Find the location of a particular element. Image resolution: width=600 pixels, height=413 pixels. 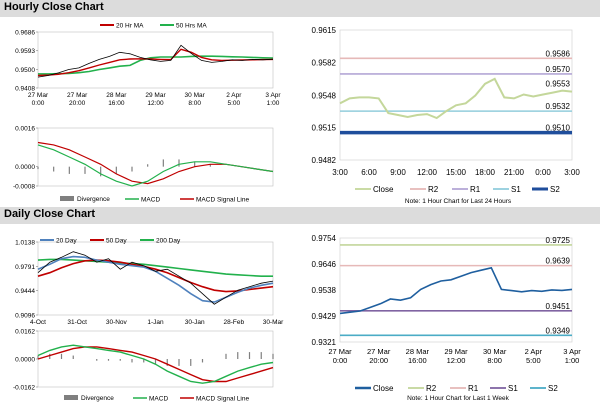

hourly-pivot-frame is located at coordinates (456, 95).